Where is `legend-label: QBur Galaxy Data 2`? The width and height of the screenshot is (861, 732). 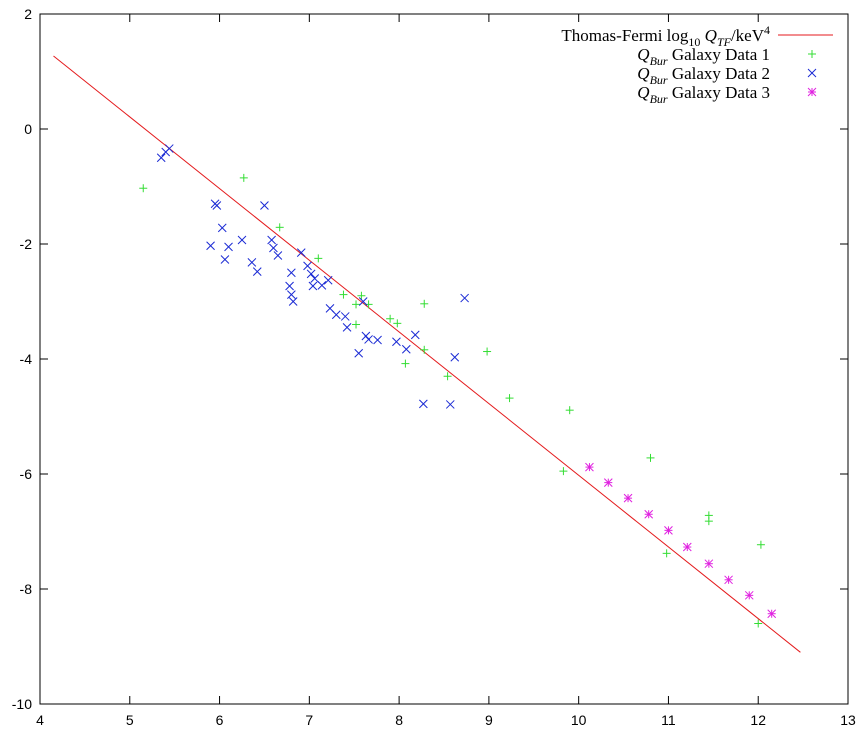 legend-label: QBur Galaxy Data 2 is located at coordinates (703, 75).